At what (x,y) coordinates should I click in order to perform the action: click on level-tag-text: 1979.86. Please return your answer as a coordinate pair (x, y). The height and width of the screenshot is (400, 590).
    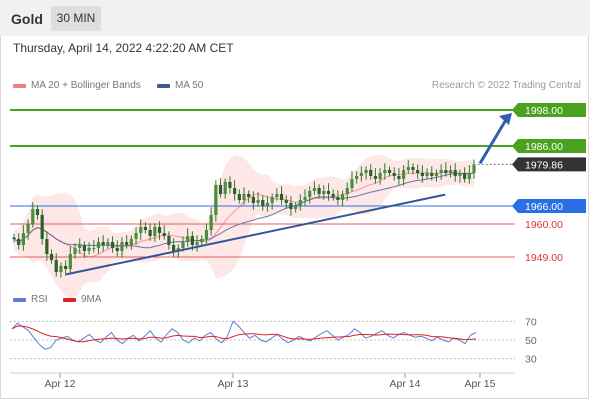
    Looking at the image, I should click on (544, 165).